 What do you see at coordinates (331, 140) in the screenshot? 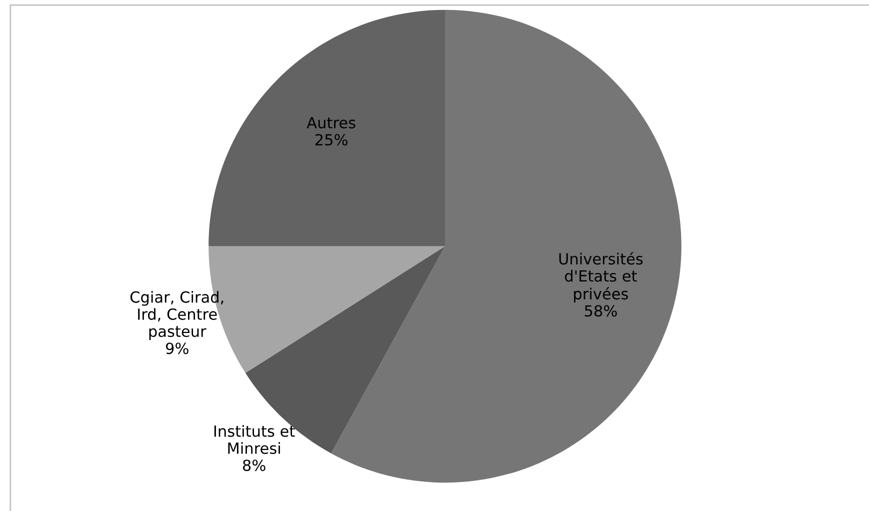
I see `data-label: 25%` at bounding box center [331, 140].